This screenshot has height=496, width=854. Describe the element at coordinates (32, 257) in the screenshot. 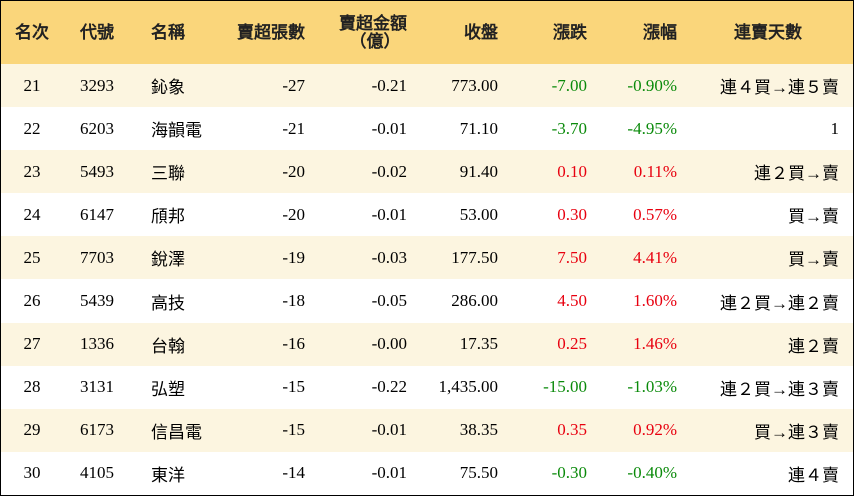

I see `rank-cell: 25` at that location.